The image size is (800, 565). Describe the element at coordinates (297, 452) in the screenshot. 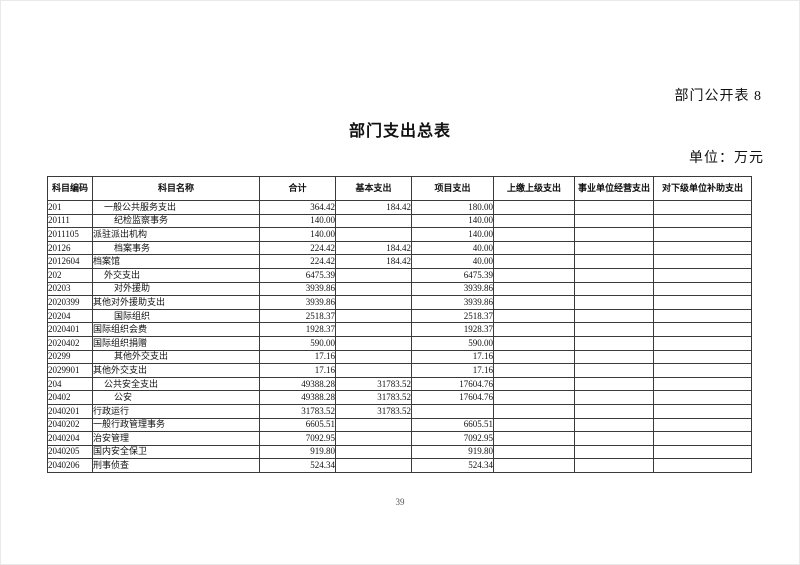

I see `cell-total: 919.80` at that location.